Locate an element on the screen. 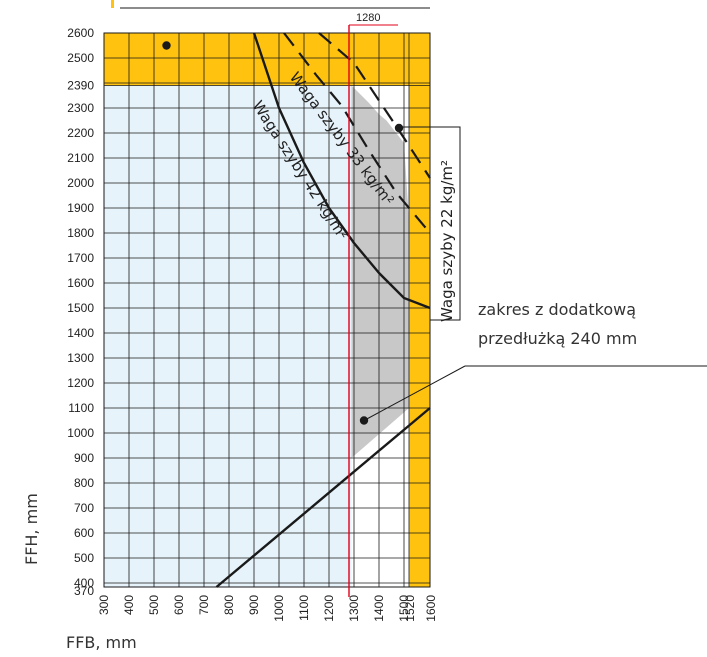 This screenshot has height=657, width=707. region-top_band is located at coordinates (267, 59).